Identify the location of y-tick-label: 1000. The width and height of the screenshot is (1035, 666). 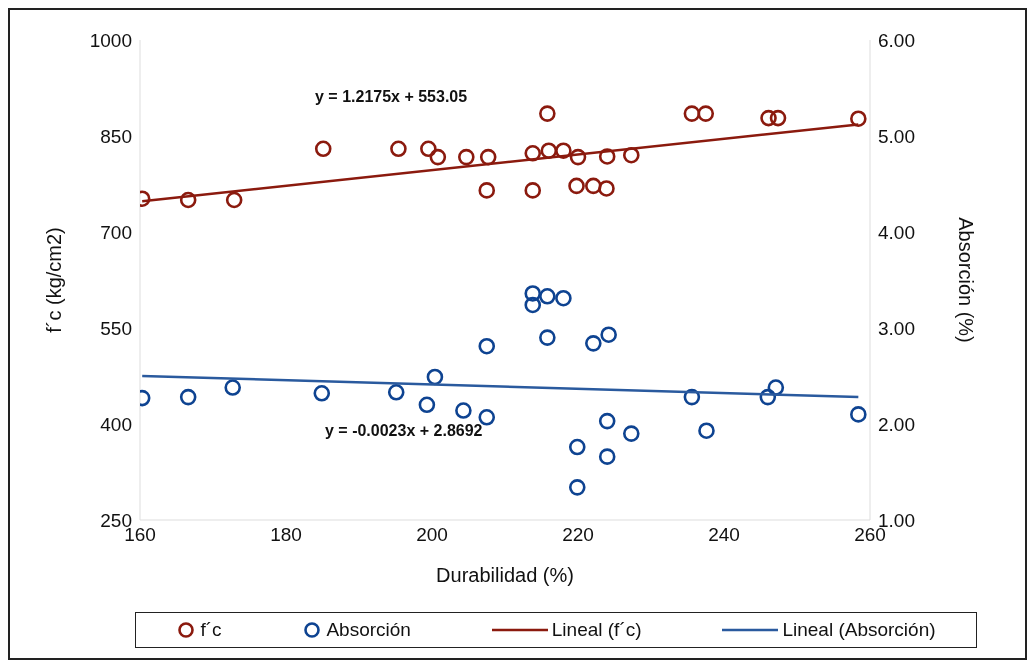
(110, 40).